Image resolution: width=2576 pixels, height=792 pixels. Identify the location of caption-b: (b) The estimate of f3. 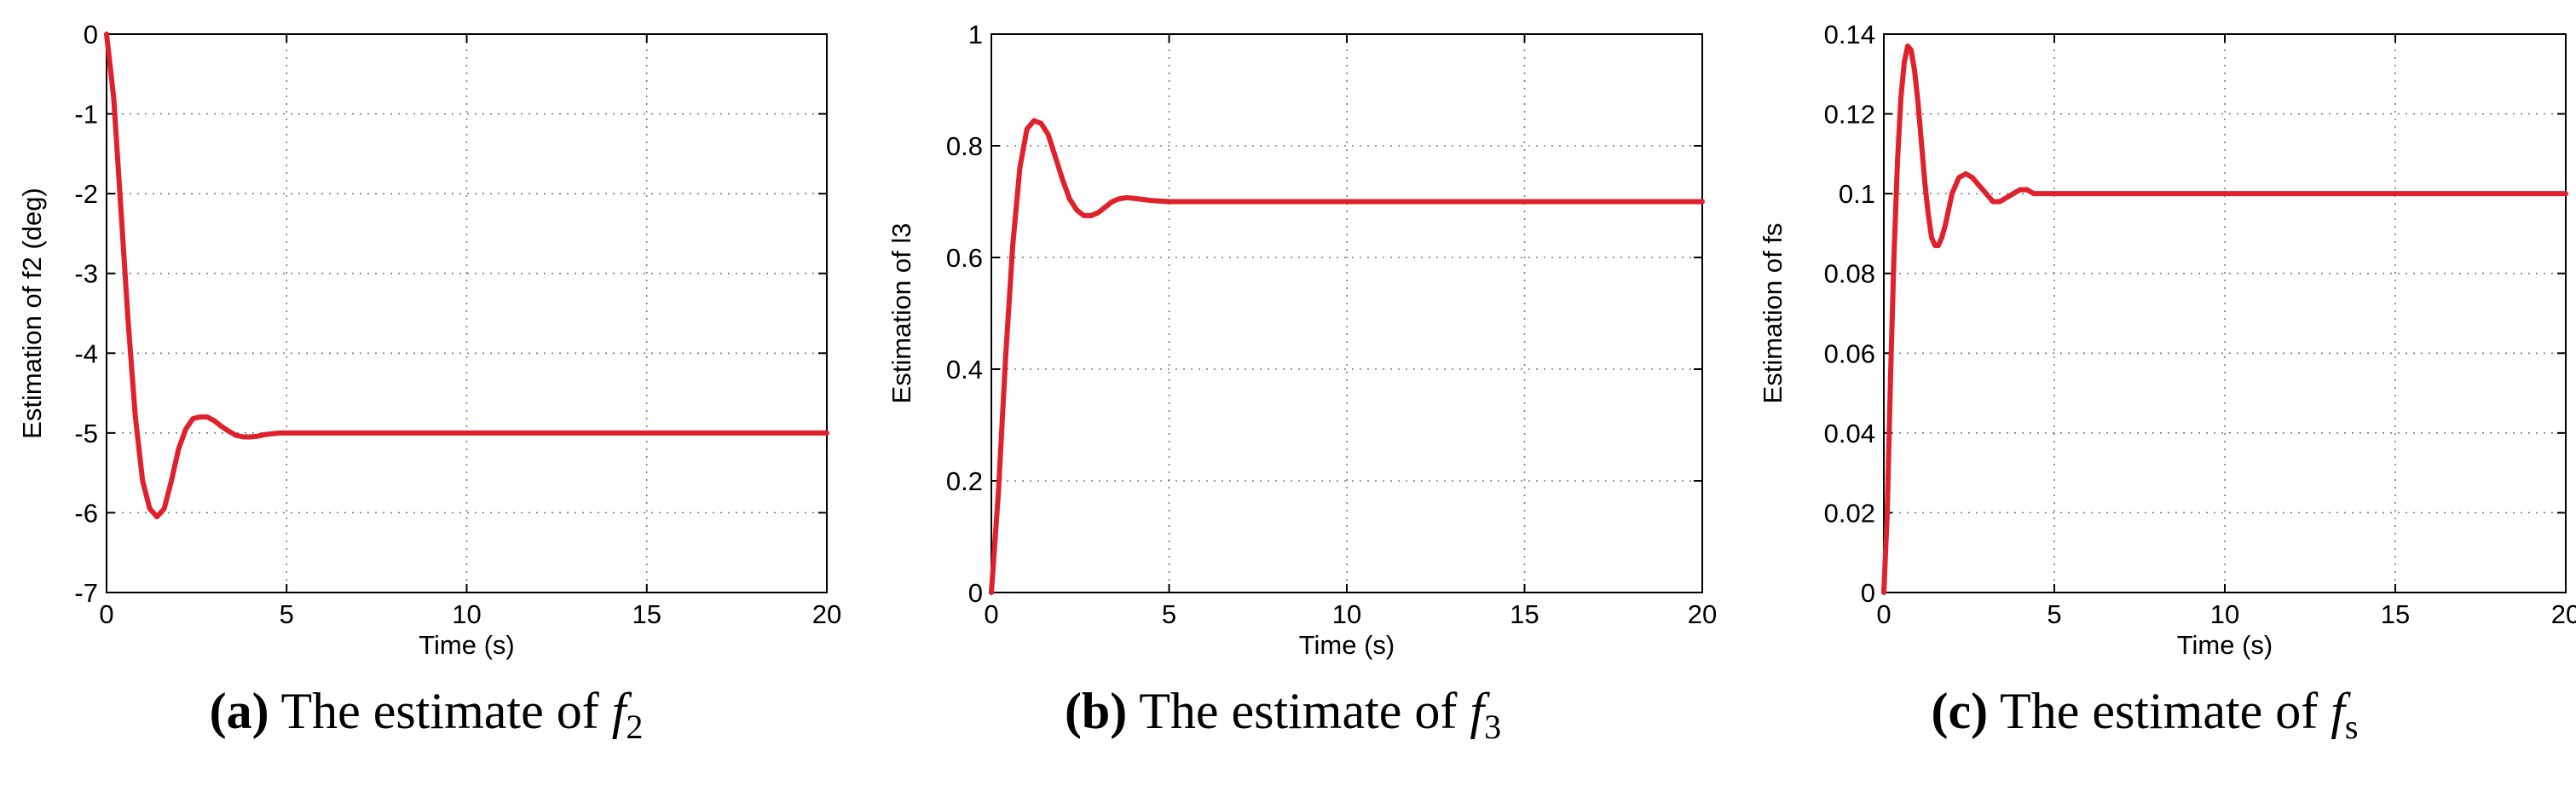
(1283, 714).